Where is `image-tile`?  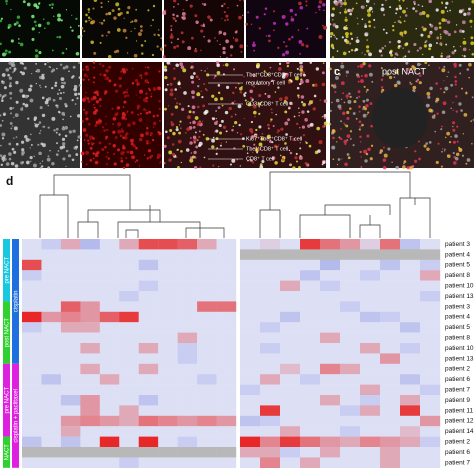
image-tile is located at coordinates (402, 29).